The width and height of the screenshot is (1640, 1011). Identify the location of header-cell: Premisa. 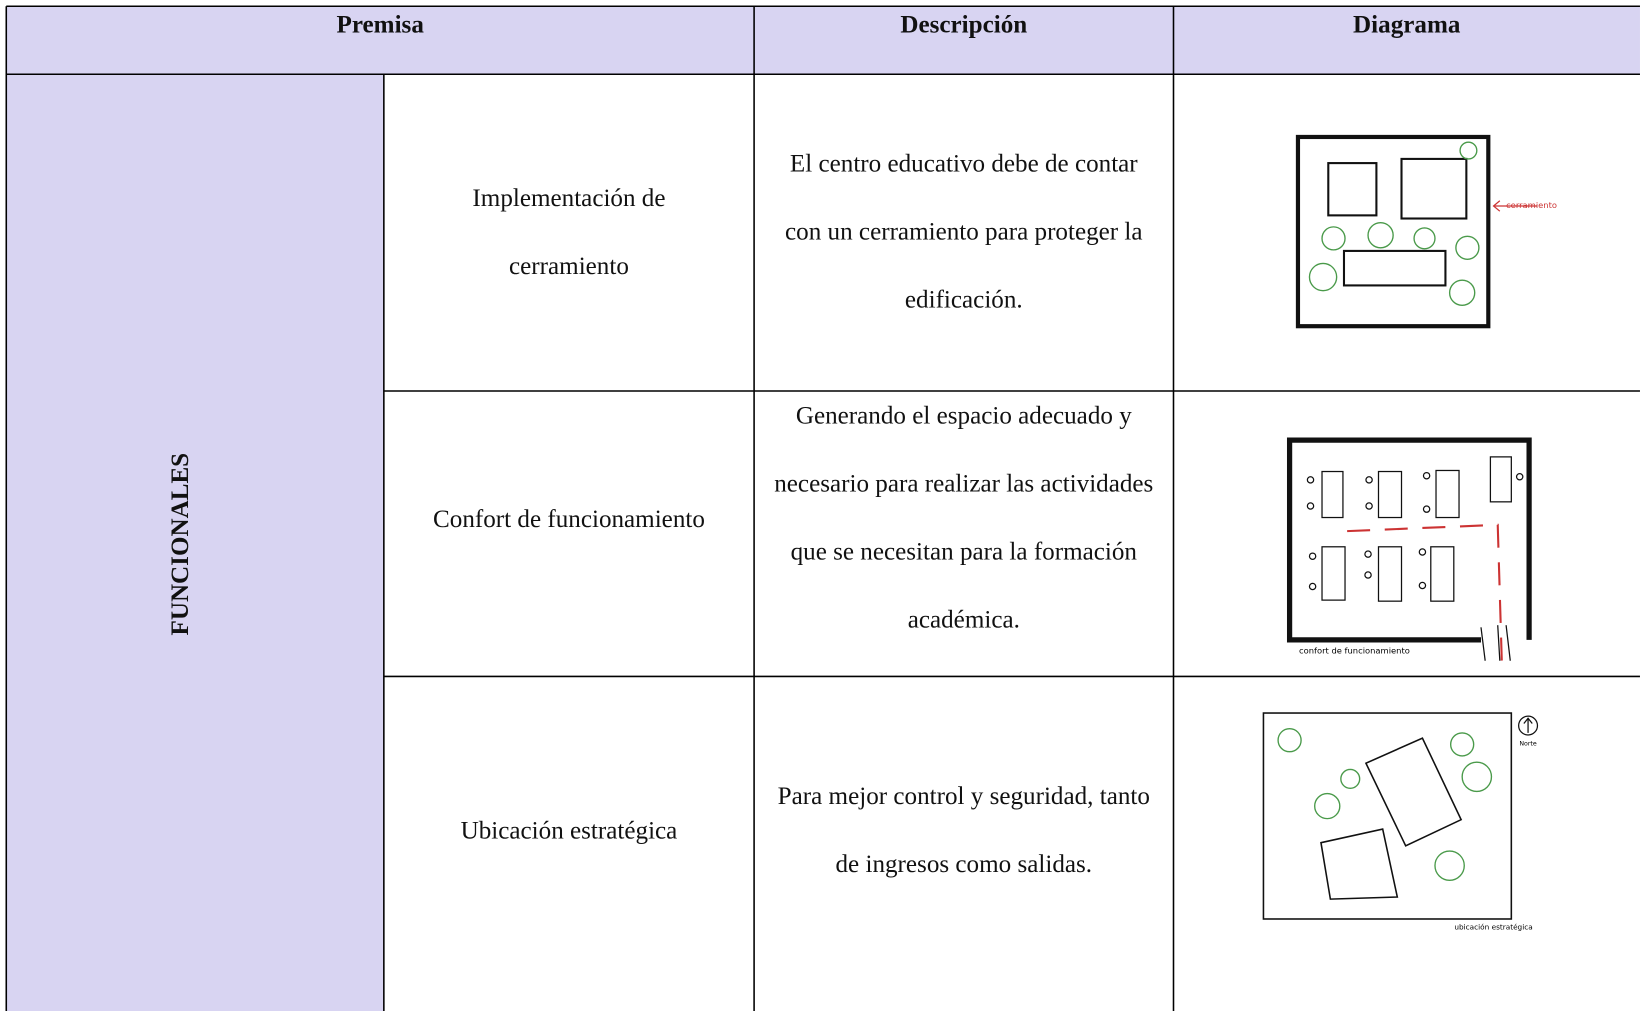
(380, 25).